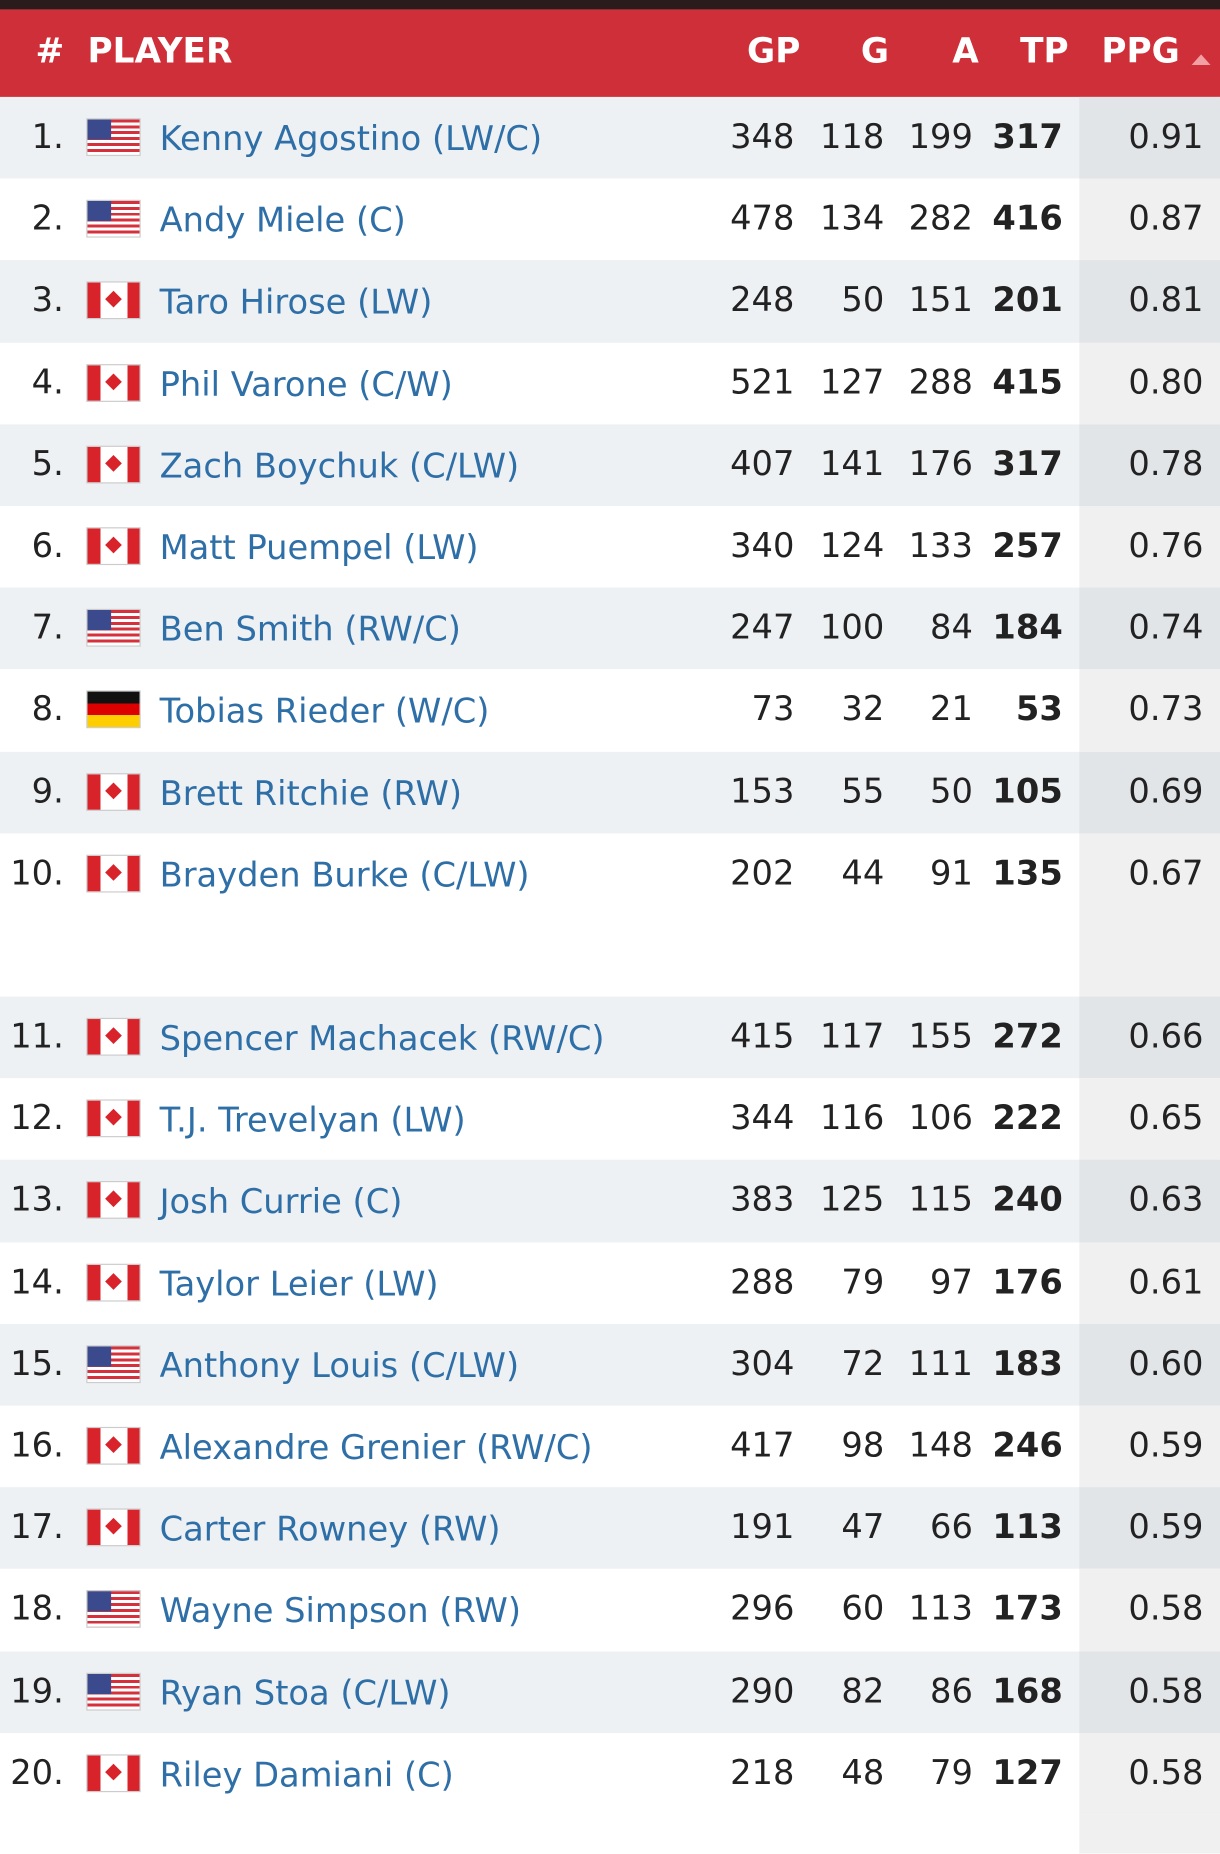 The height and width of the screenshot is (1854, 1220). What do you see at coordinates (1166, 1772) in the screenshot?
I see `points-per-game: 0.58` at bounding box center [1166, 1772].